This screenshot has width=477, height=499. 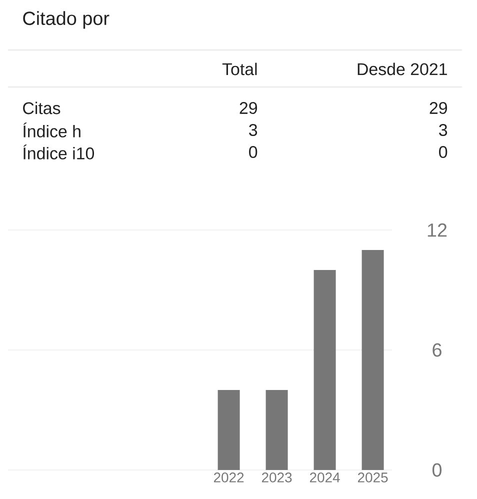 I want to click on y-tick-label: 12, so click(x=437, y=230).